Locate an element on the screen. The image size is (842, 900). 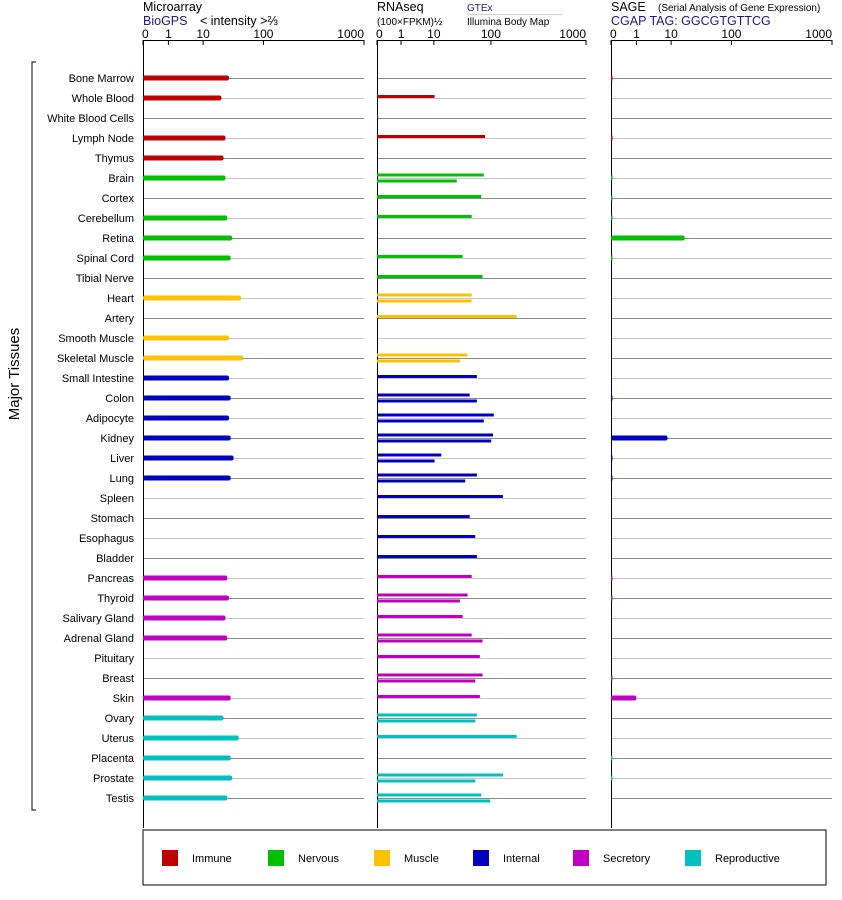
legend-item: Reproductive is located at coordinates (732, 858).